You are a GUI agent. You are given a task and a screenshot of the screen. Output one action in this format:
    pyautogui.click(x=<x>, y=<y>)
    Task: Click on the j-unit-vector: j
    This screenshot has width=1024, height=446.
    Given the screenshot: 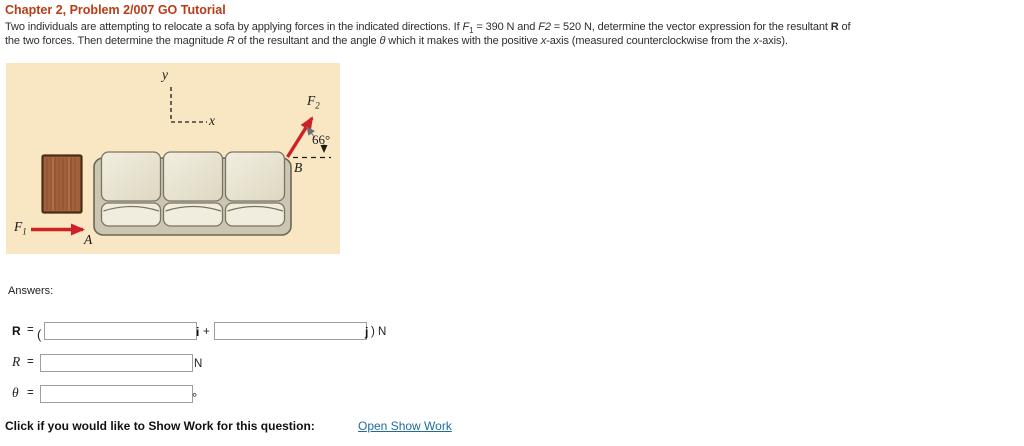 What is the action you would take?
    pyautogui.click(x=367, y=332)
    